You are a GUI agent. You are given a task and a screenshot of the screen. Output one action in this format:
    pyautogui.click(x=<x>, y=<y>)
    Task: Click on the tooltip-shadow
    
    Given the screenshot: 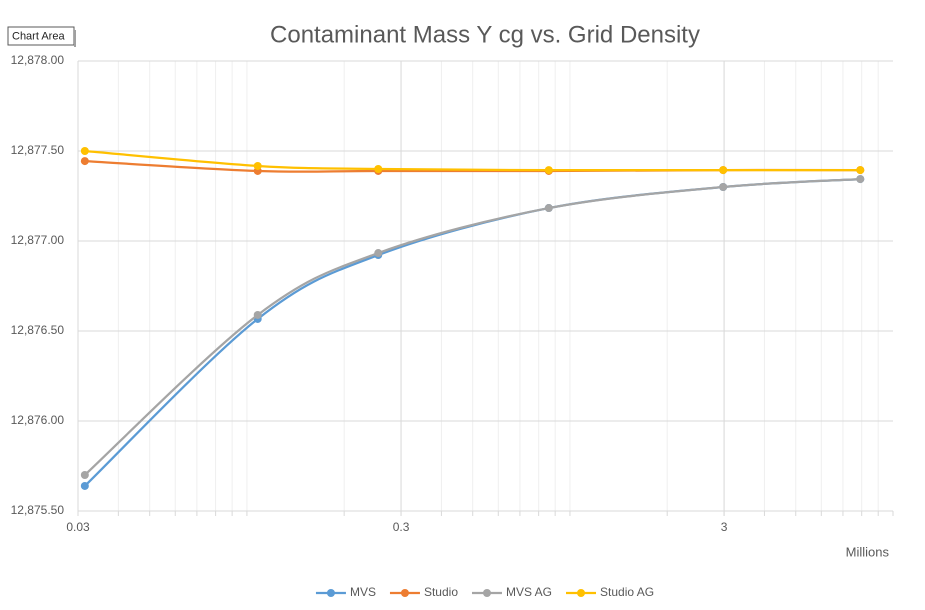 What is the action you would take?
    pyautogui.click(x=75, y=38)
    